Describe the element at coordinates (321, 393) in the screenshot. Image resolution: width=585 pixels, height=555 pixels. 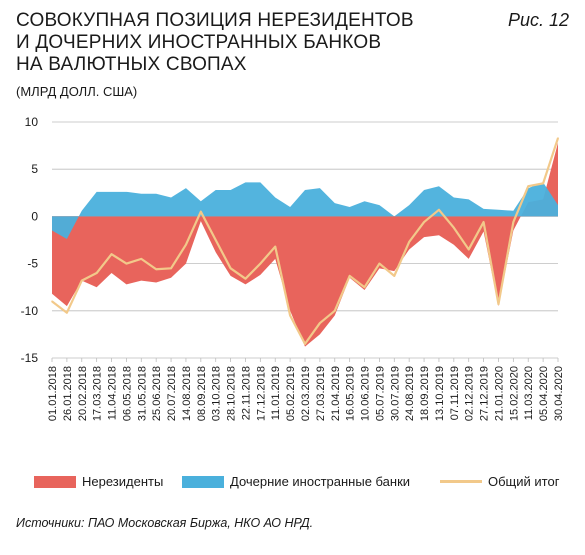
I see `x-tick-label: 27.03.2019` at that location.